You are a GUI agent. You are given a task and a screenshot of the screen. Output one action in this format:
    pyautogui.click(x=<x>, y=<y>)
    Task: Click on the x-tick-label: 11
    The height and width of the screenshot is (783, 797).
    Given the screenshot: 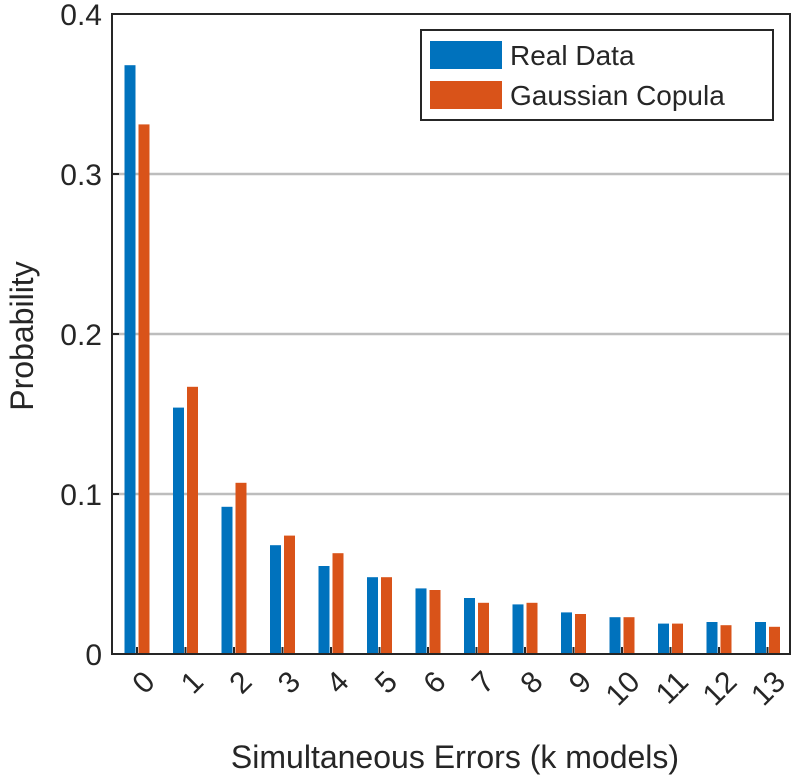 What is the action you would take?
    pyautogui.click(x=672, y=687)
    